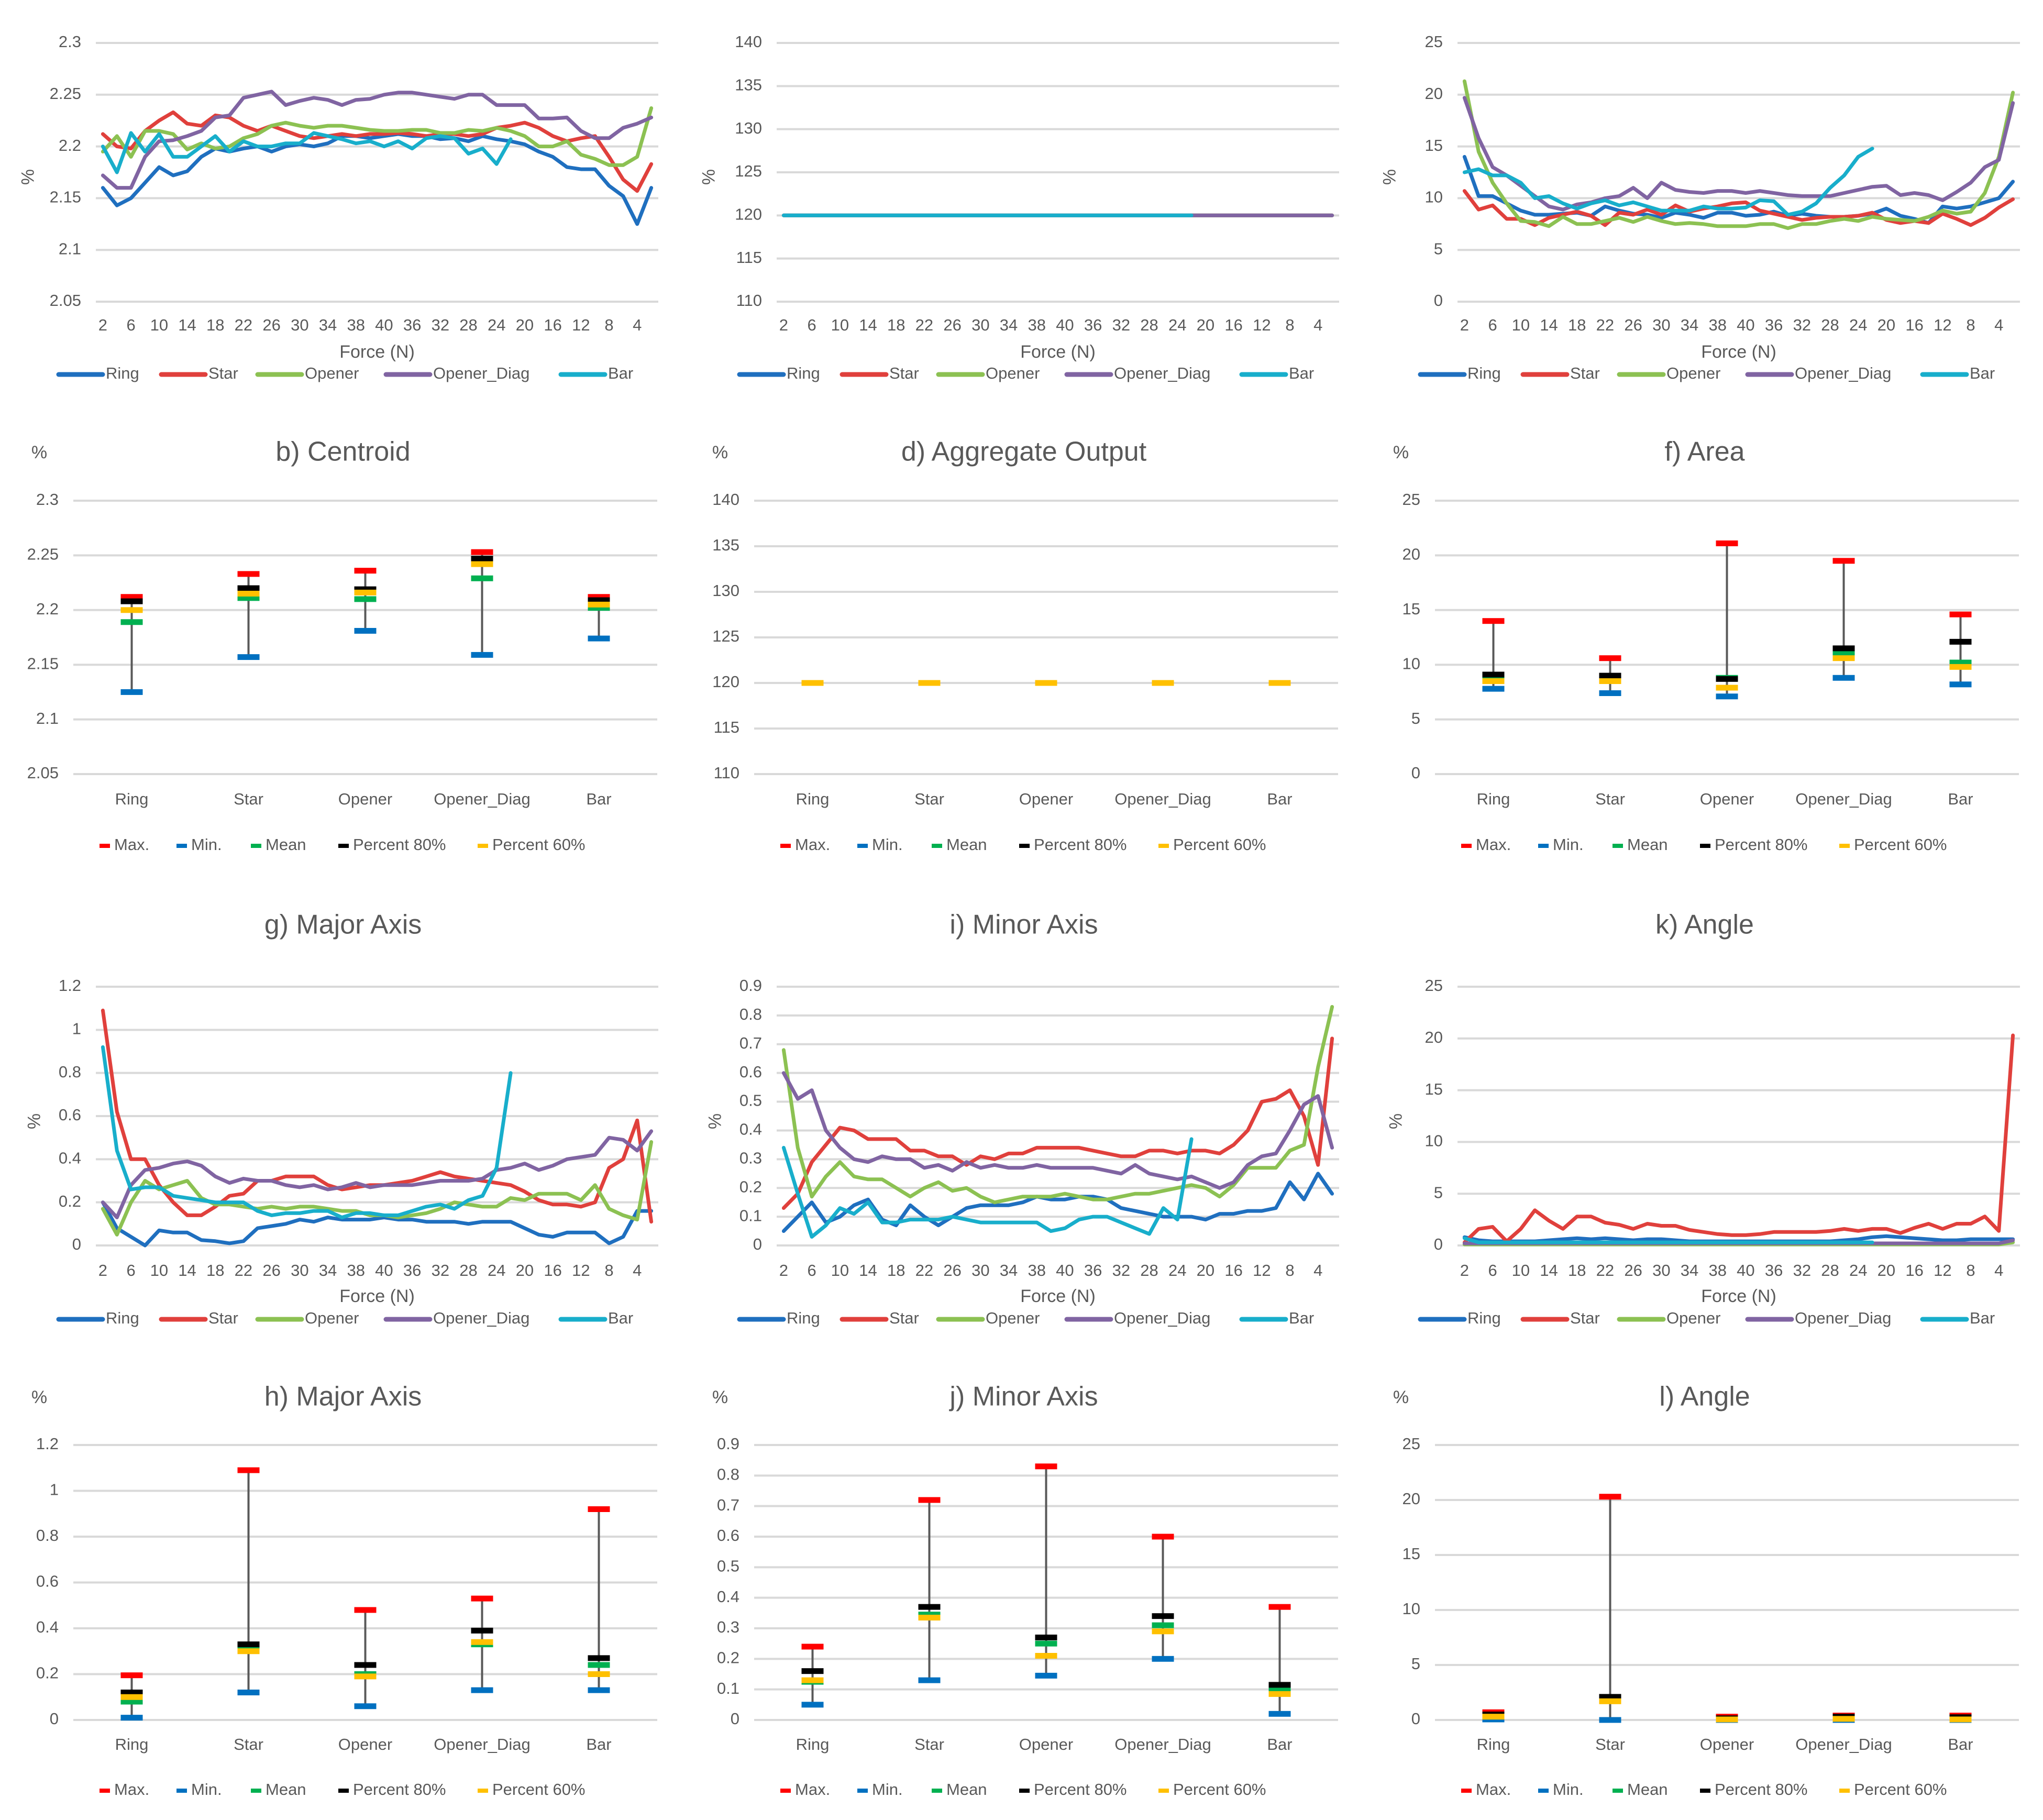  Describe the element at coordinates (1434, 42) in the screenshot. I see `y-tick-label: 25` at that location.